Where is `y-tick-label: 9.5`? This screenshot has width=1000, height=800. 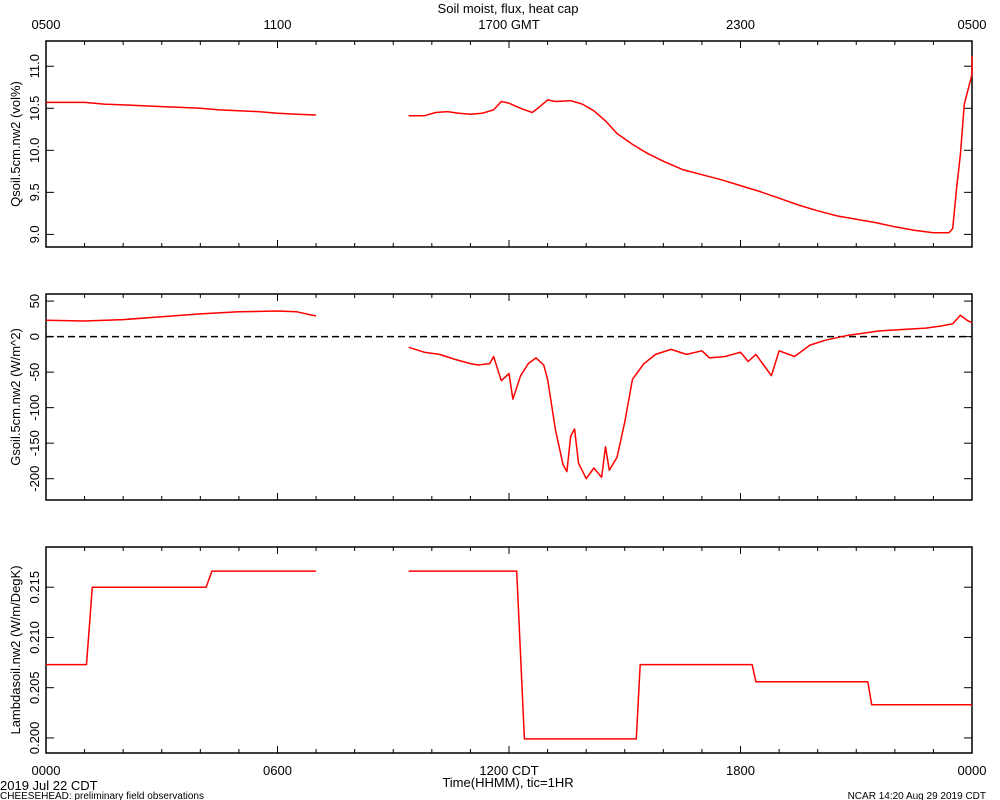
y-tick-label: 9.5 is located at coordinates (34, 192).